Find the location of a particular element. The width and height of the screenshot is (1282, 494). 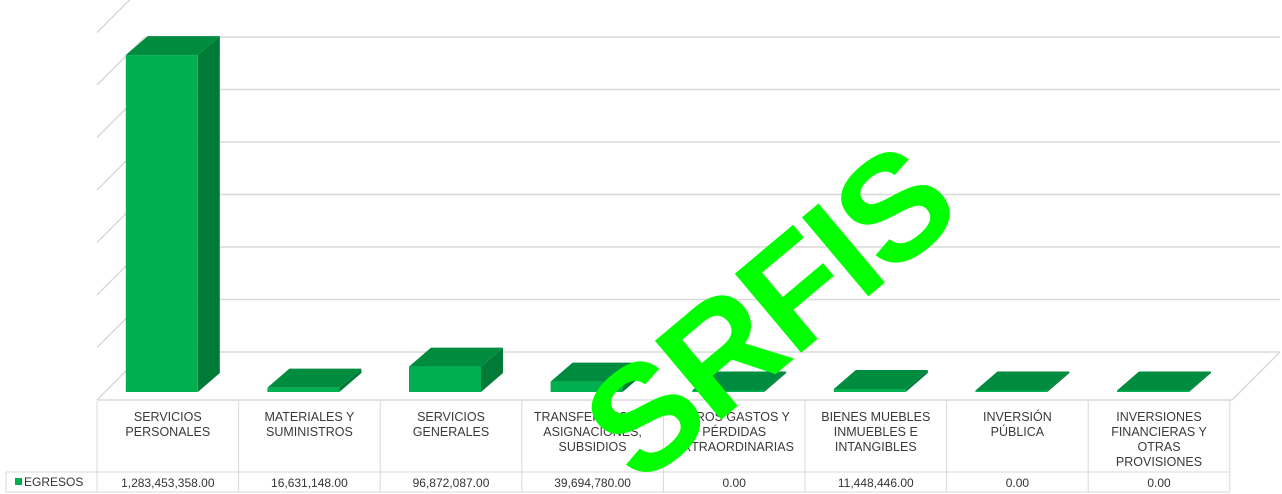

series-name: EGRESOS is located at coordinates (53, 482).